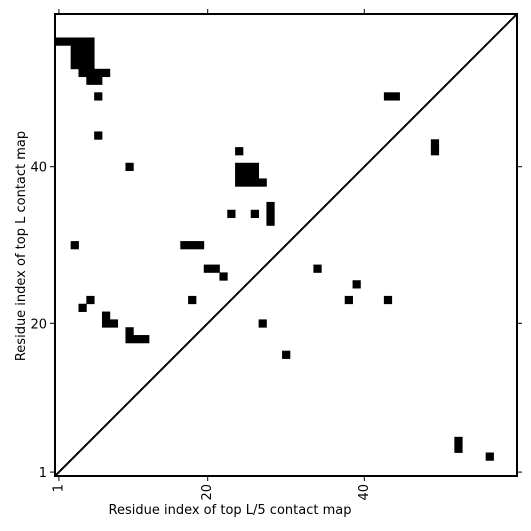 This screenshot has width=531, height=531. Describe the element at coordinates (21, 246) in the screenshot. I see `y-axis-label: Residue index of top L contact map` at that location.